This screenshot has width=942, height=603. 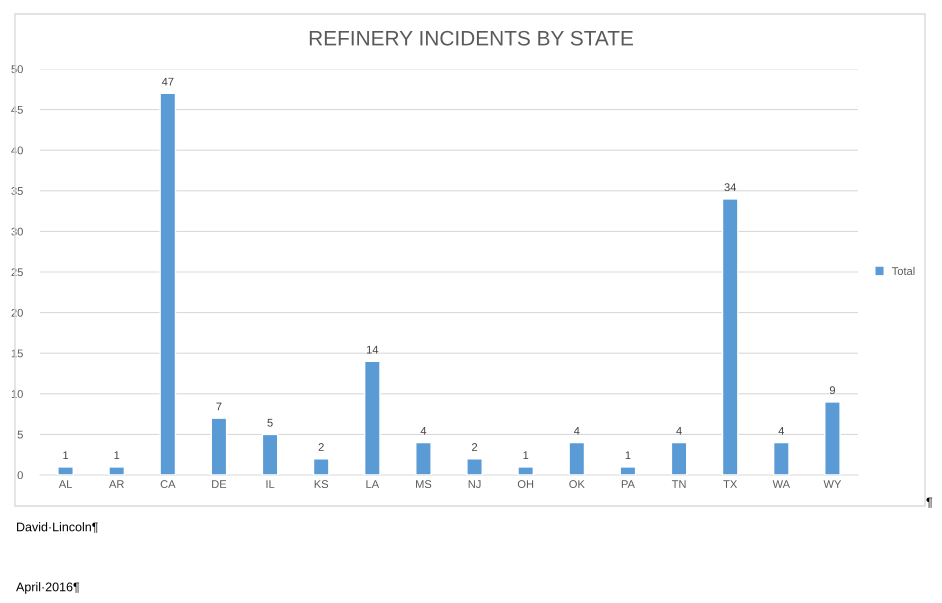 I want to click on text: April·2016¶, so click(x=48, y=588).